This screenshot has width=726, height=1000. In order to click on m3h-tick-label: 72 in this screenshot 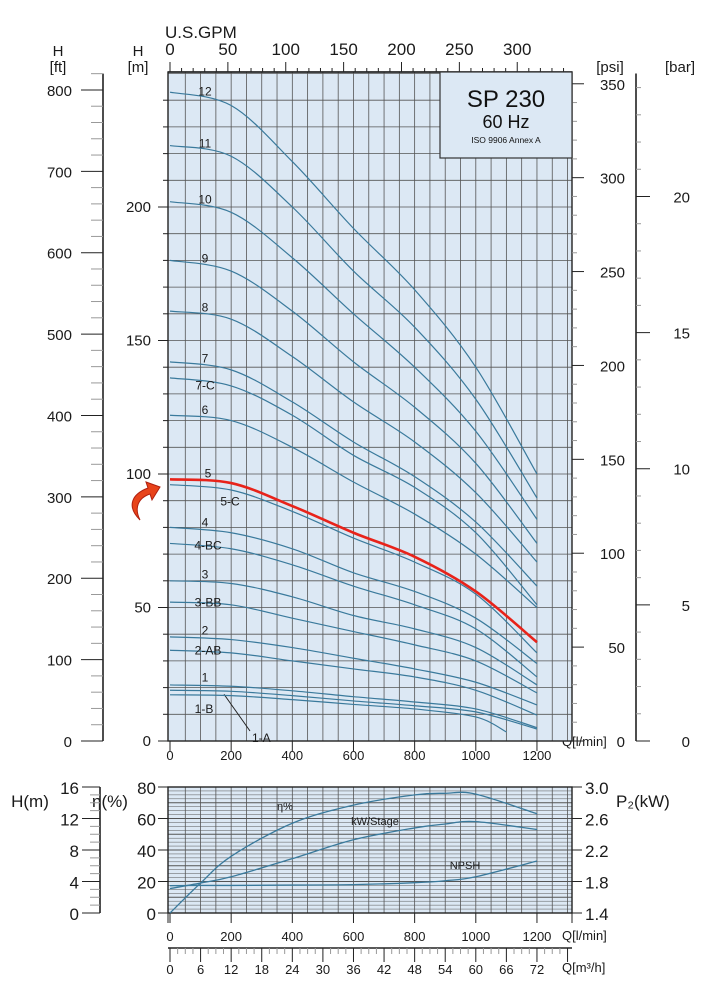, I will do `click(537, 969)`.